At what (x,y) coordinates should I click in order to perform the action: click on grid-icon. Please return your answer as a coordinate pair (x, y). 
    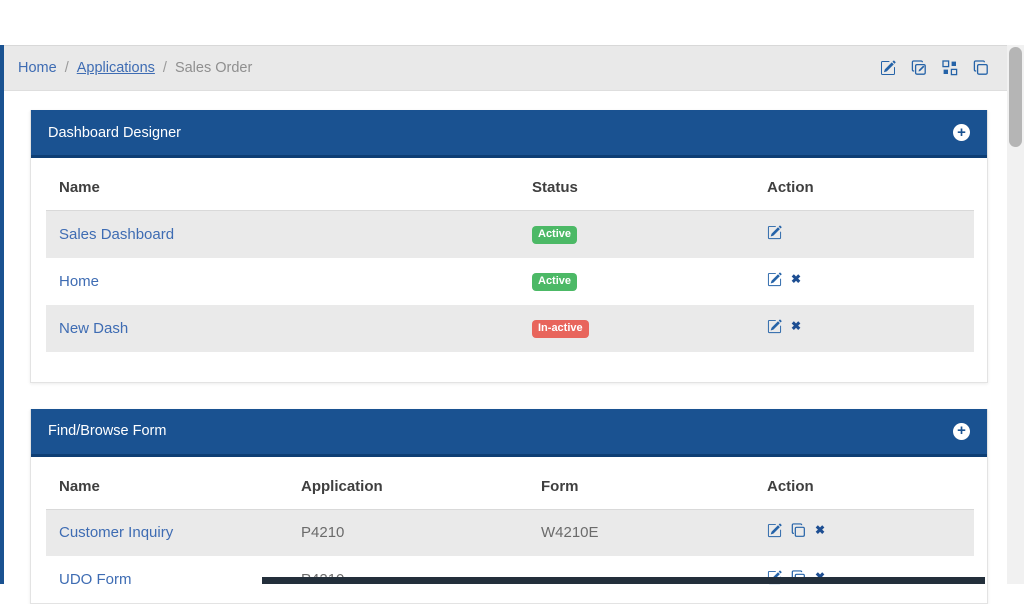
    Looking at the image, I should click on (950, 68).